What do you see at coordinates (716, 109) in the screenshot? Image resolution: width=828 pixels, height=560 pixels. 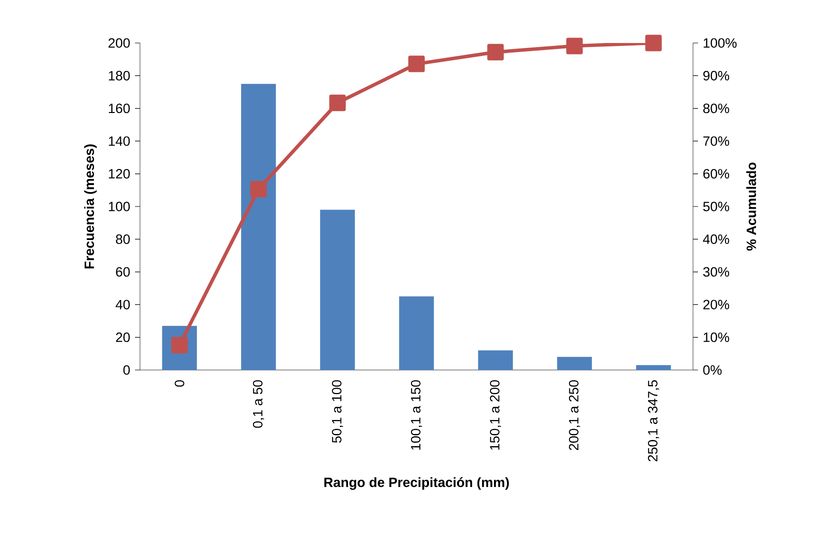 I see `y2-tick-label: 80%` at bounding box center [716, 109].